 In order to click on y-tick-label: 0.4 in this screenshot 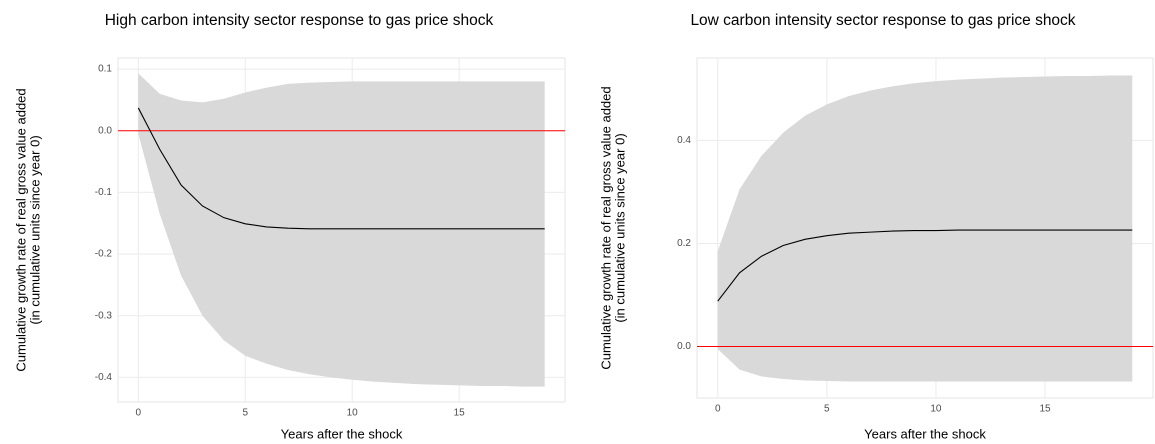, I will do `click(684, 140)`.